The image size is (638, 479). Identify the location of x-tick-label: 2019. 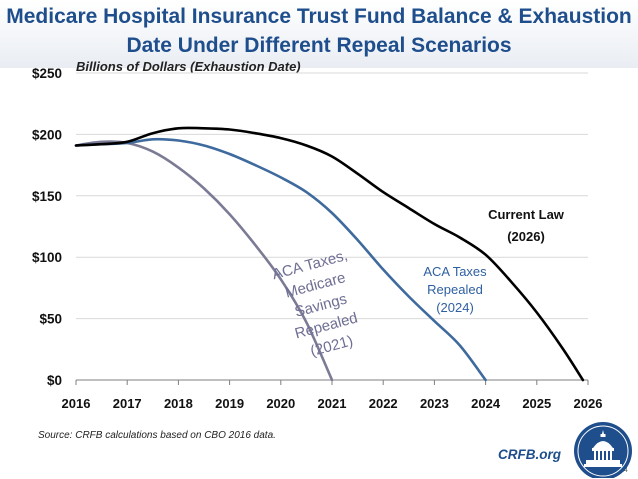
(229, 403).